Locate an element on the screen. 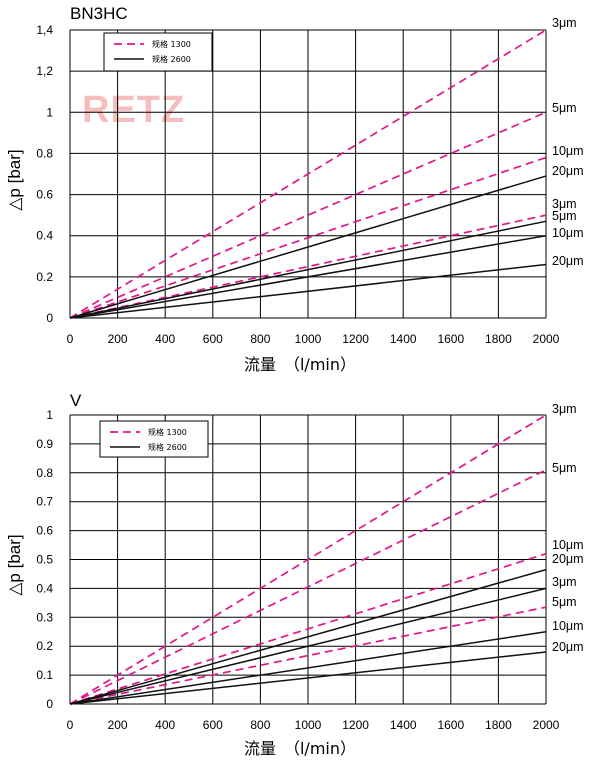 This screenshot has height=764, width=602. watermark-logo: RETZ is located at coordinates (133, 110).